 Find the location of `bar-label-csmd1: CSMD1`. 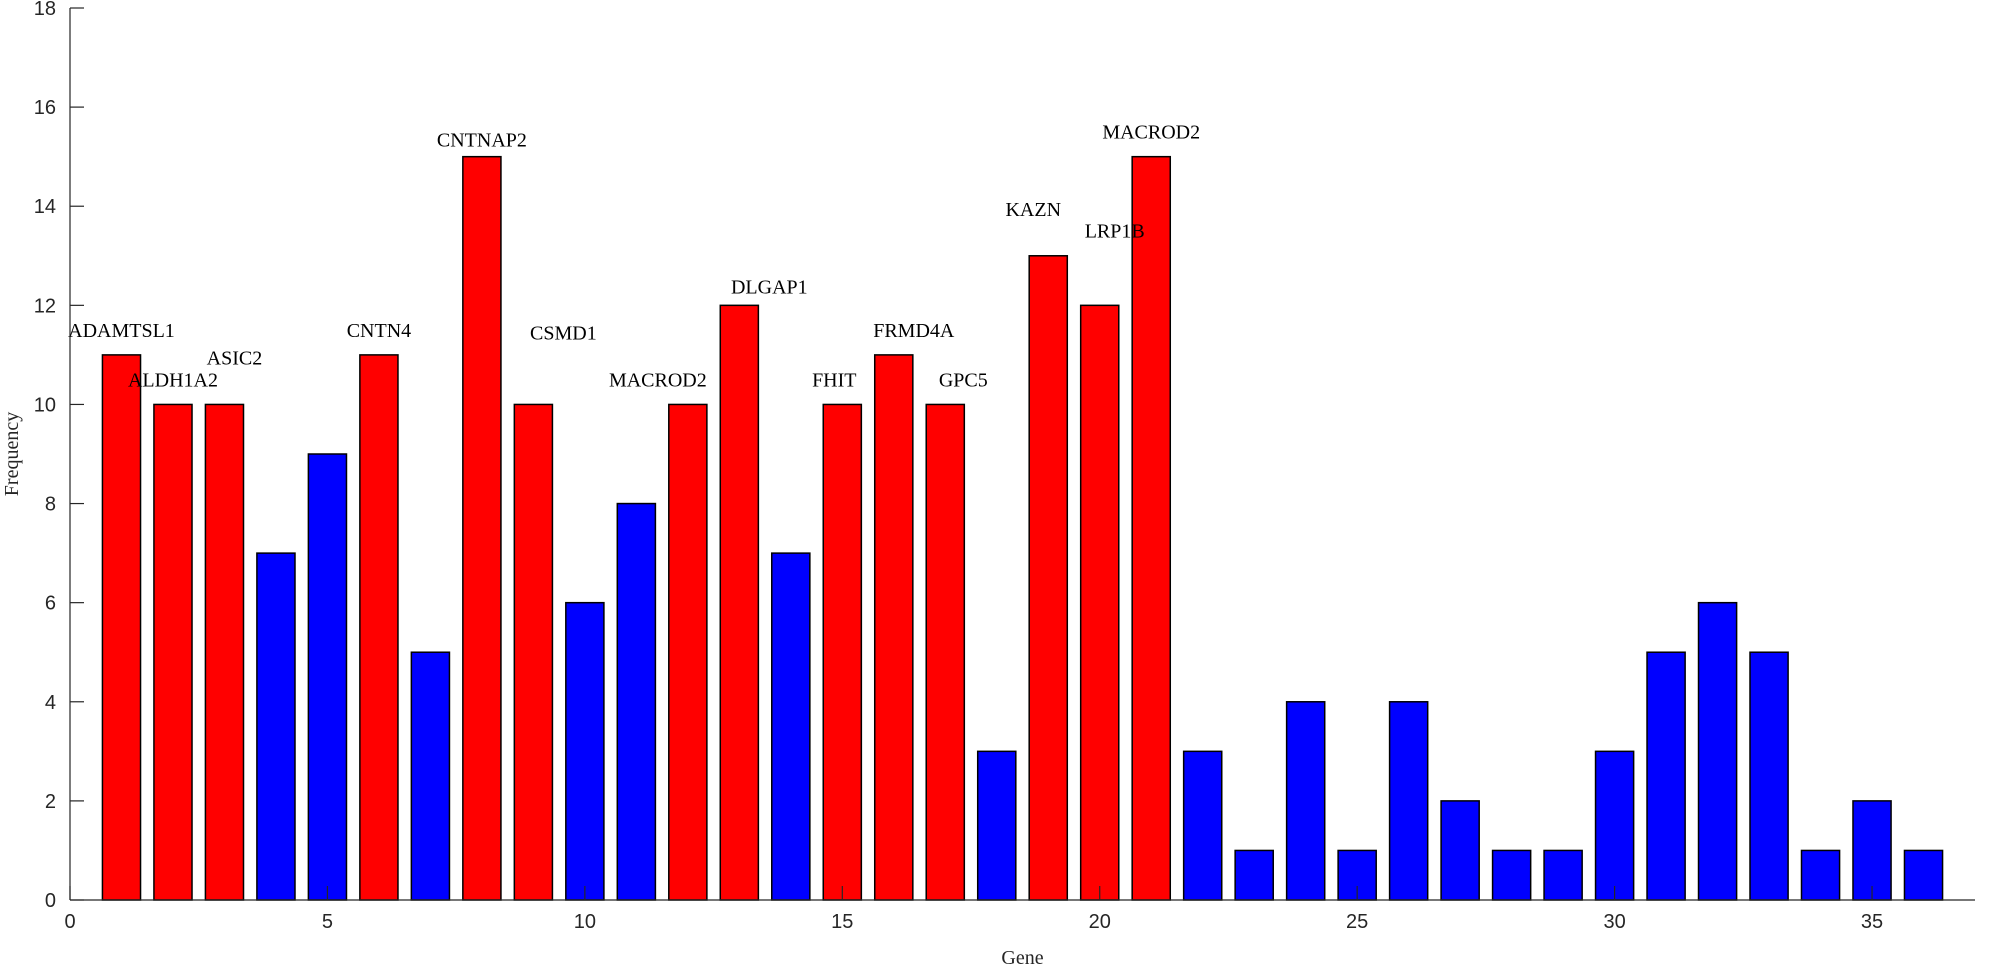

bar-label-csmd1: CSMD1 is located at coordinates (563, 333).